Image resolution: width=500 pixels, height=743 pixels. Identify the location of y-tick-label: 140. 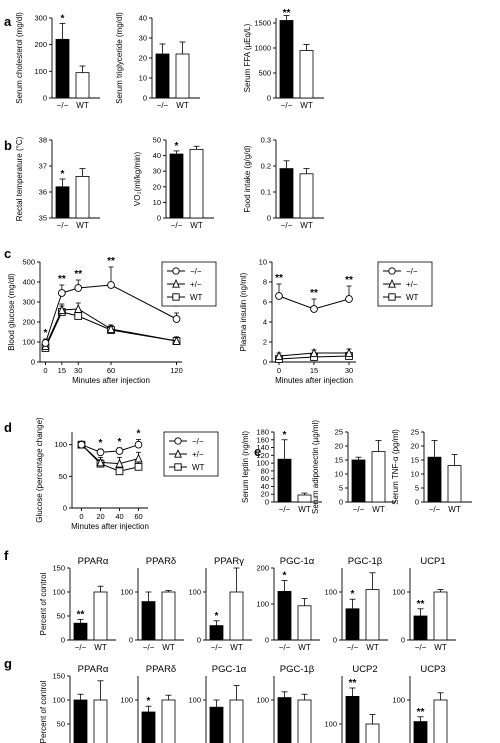
(262, 447).